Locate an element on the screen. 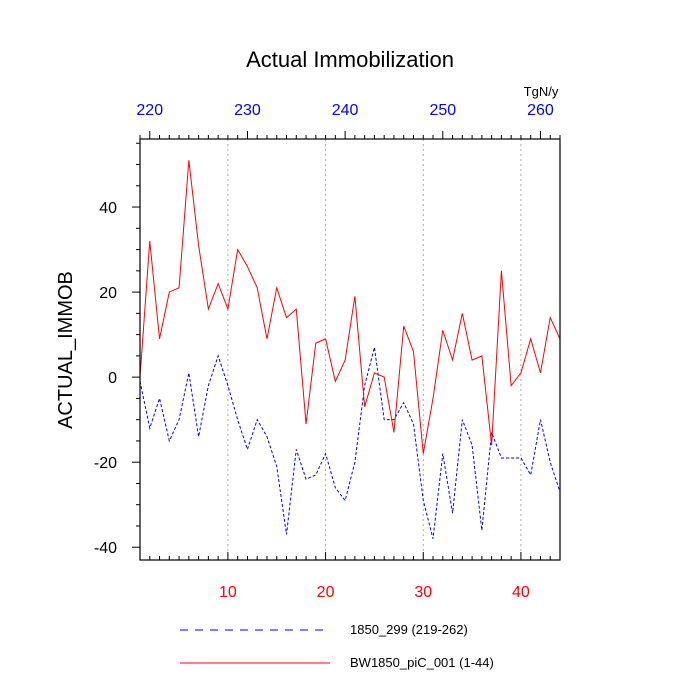 This screenshot has height=700, width=700. legend-label-red: BW1850_piC_001 (1-44) is located at coordinates (422, 662).